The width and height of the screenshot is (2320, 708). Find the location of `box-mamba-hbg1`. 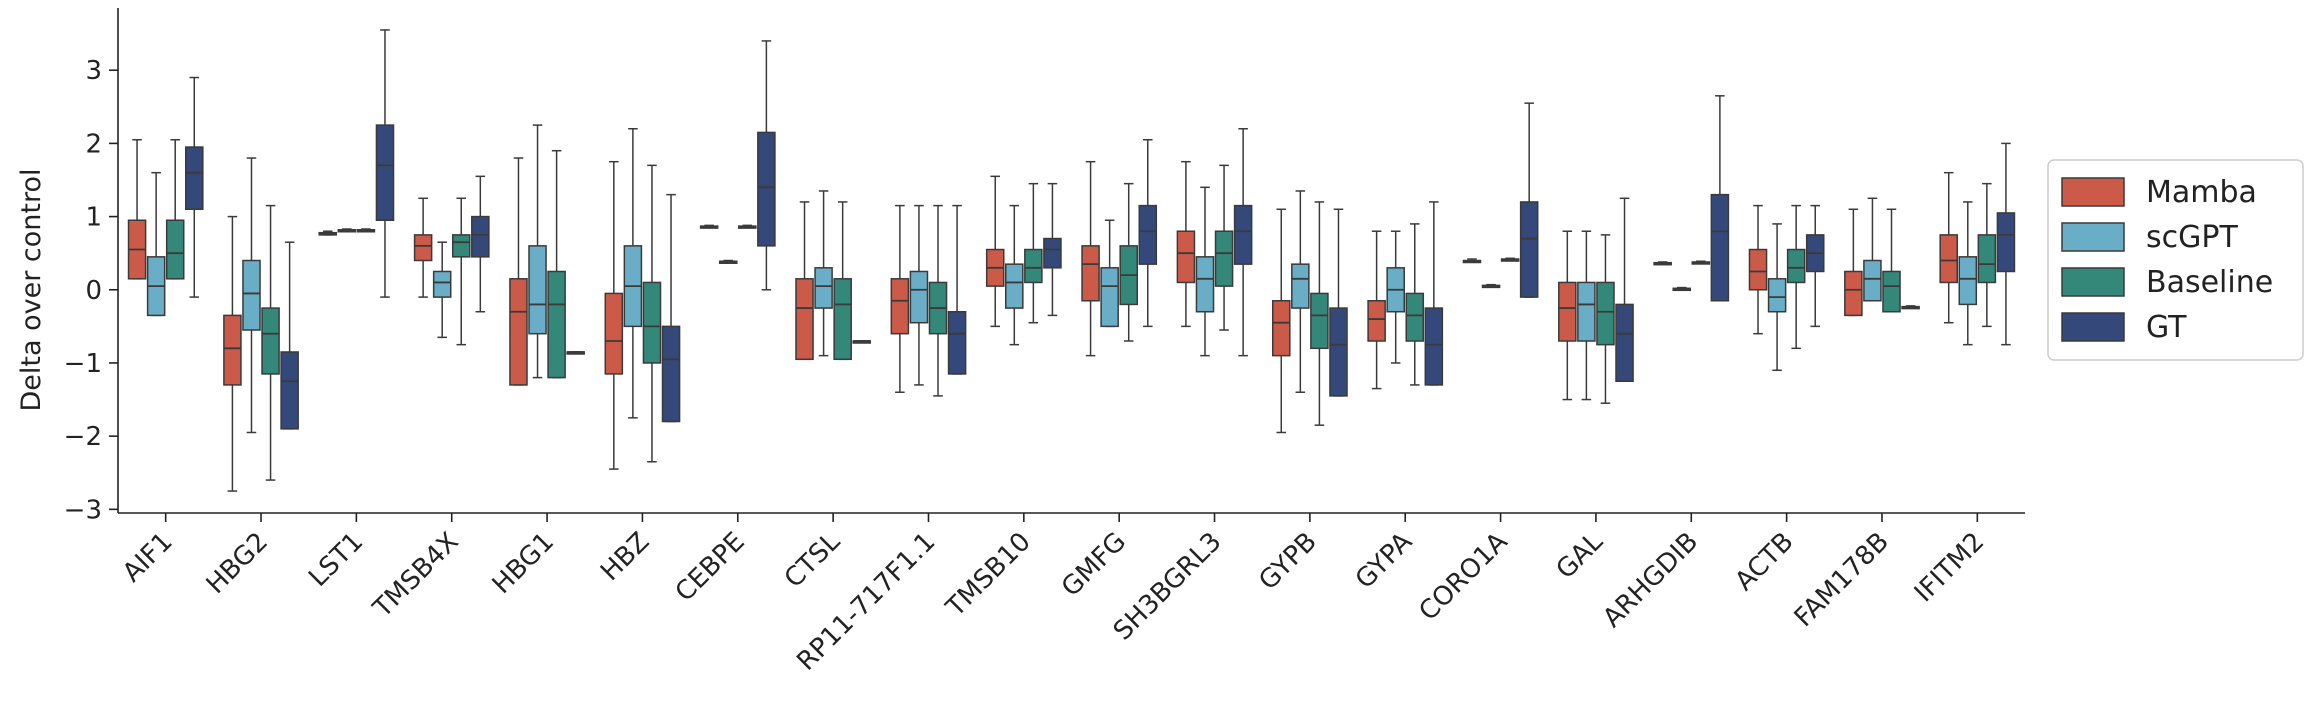

box-mamba-hbg1 is located at coordinates (518, 271).